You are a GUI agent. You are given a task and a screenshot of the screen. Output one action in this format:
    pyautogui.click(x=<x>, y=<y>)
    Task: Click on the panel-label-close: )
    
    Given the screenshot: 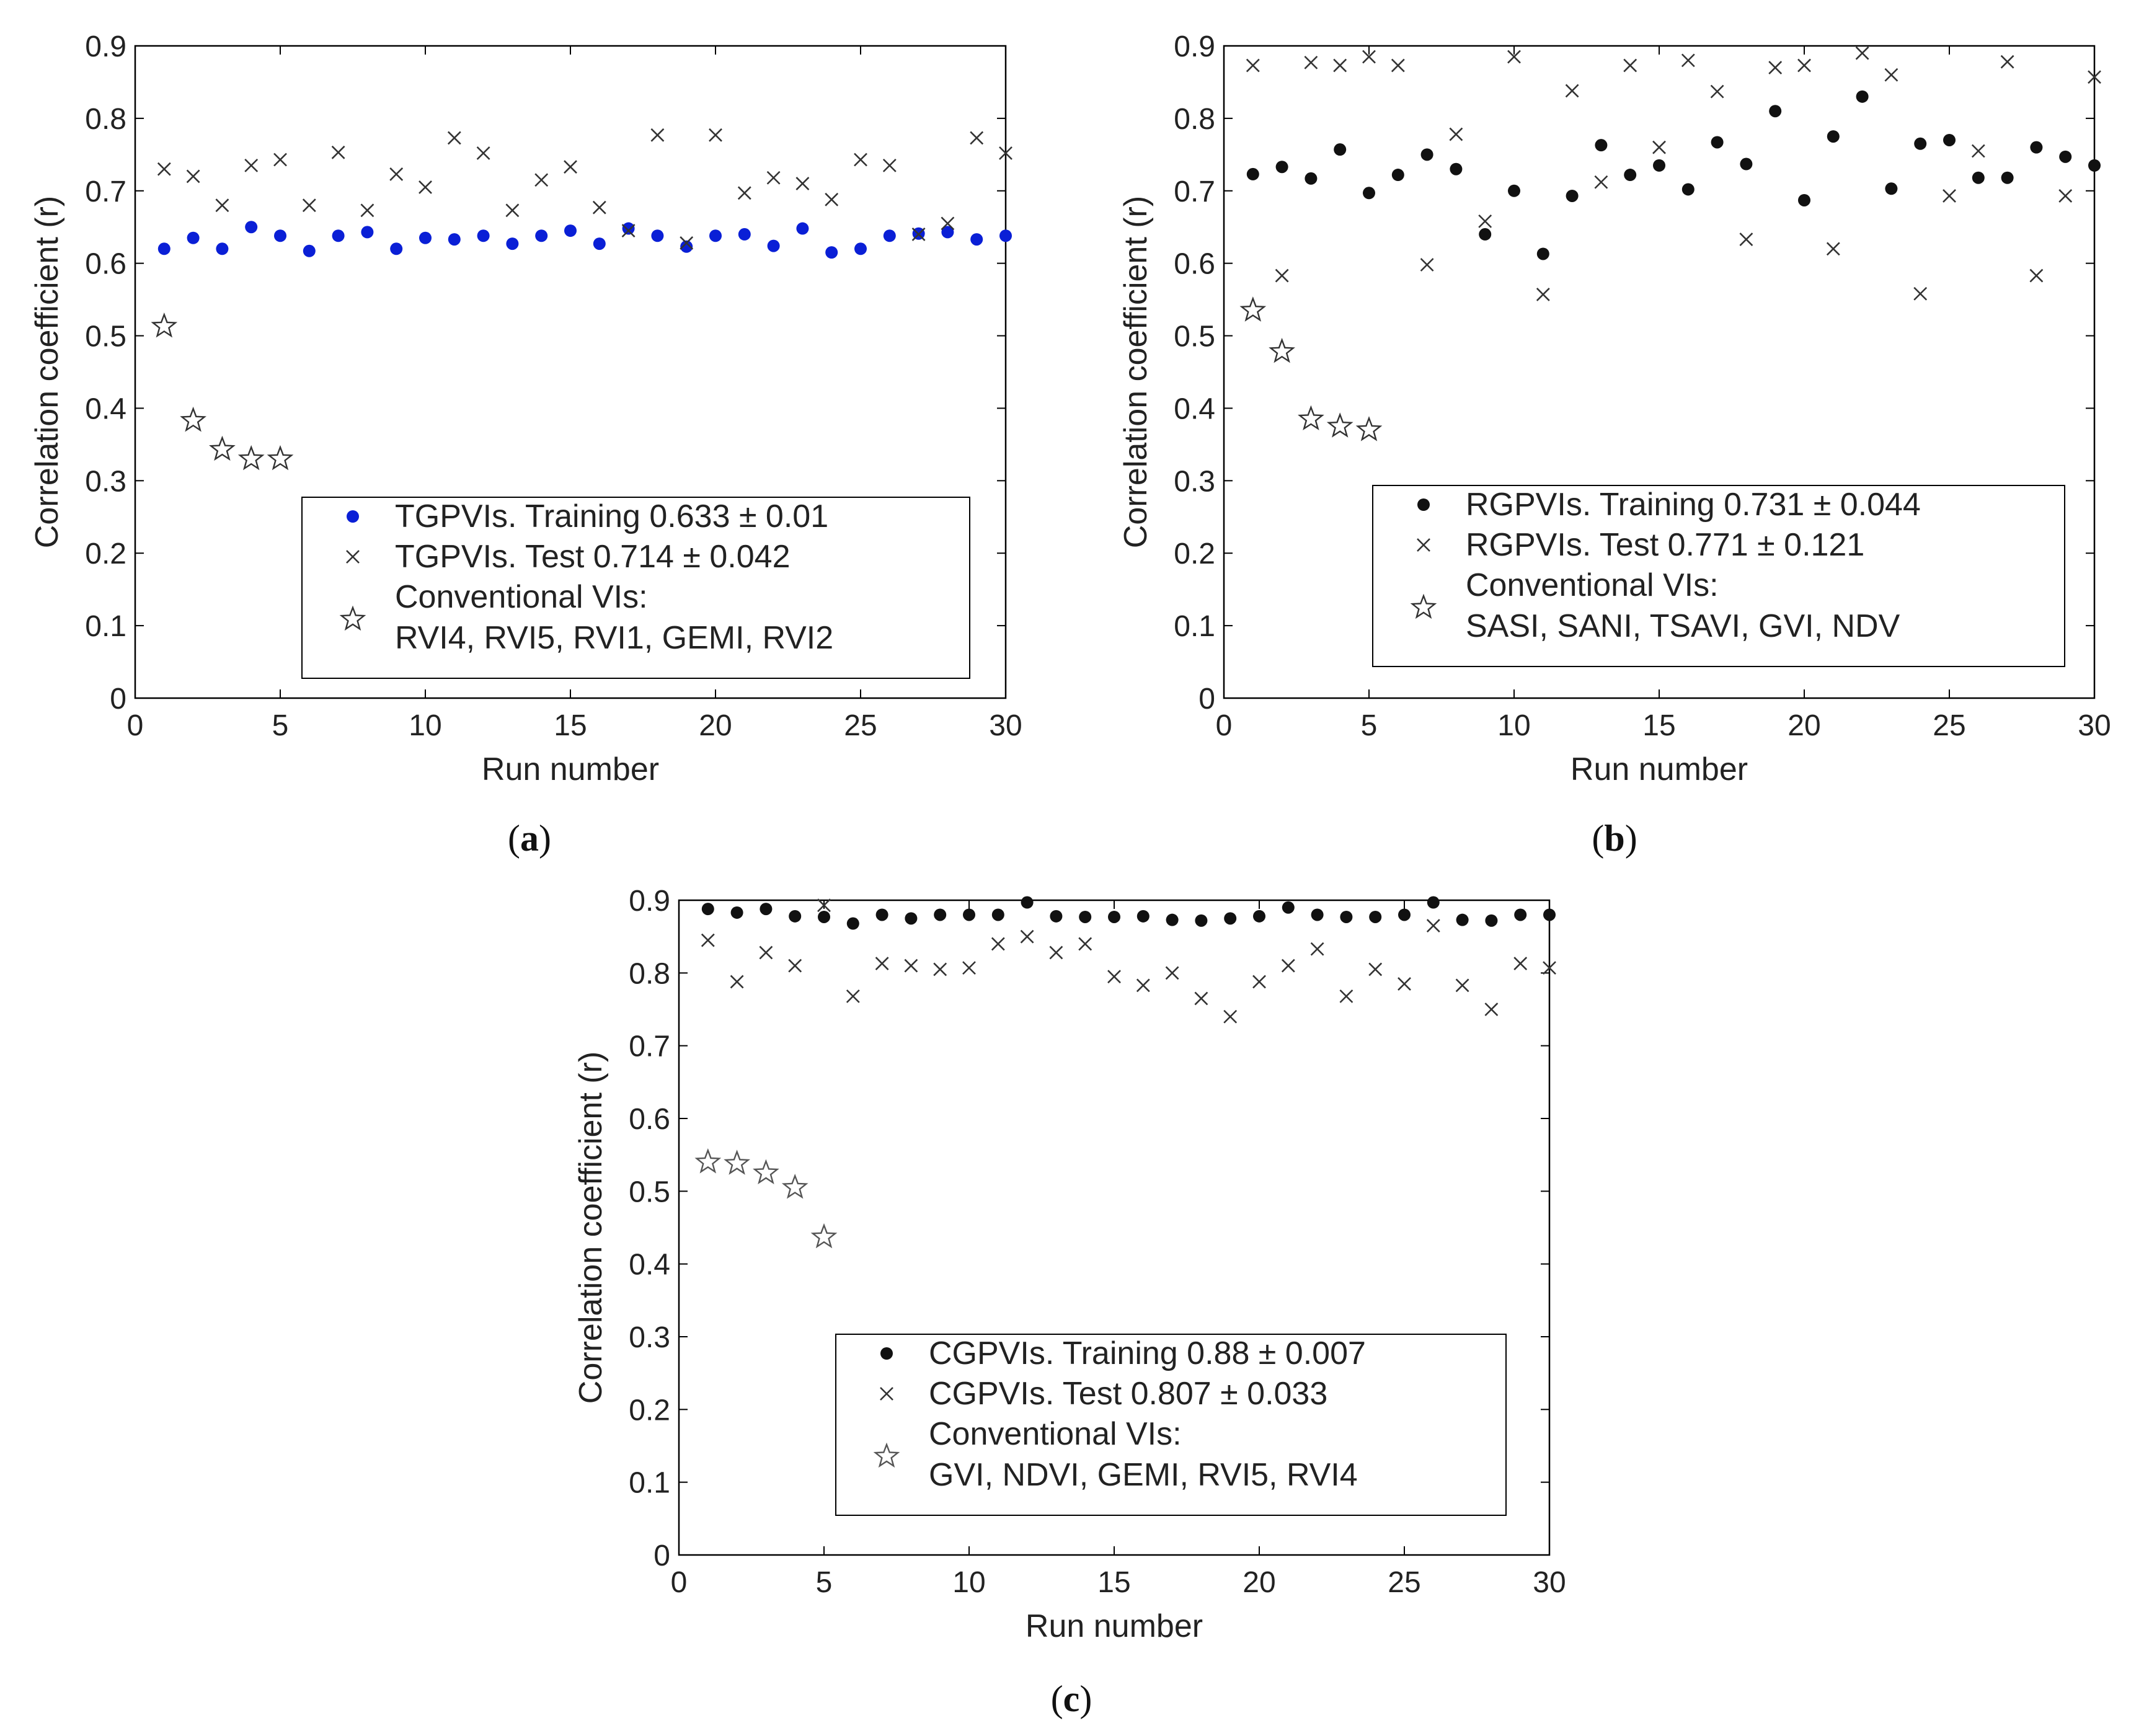 What is the action you would take?
    pyautogui.click(x=1631, y=838)
    